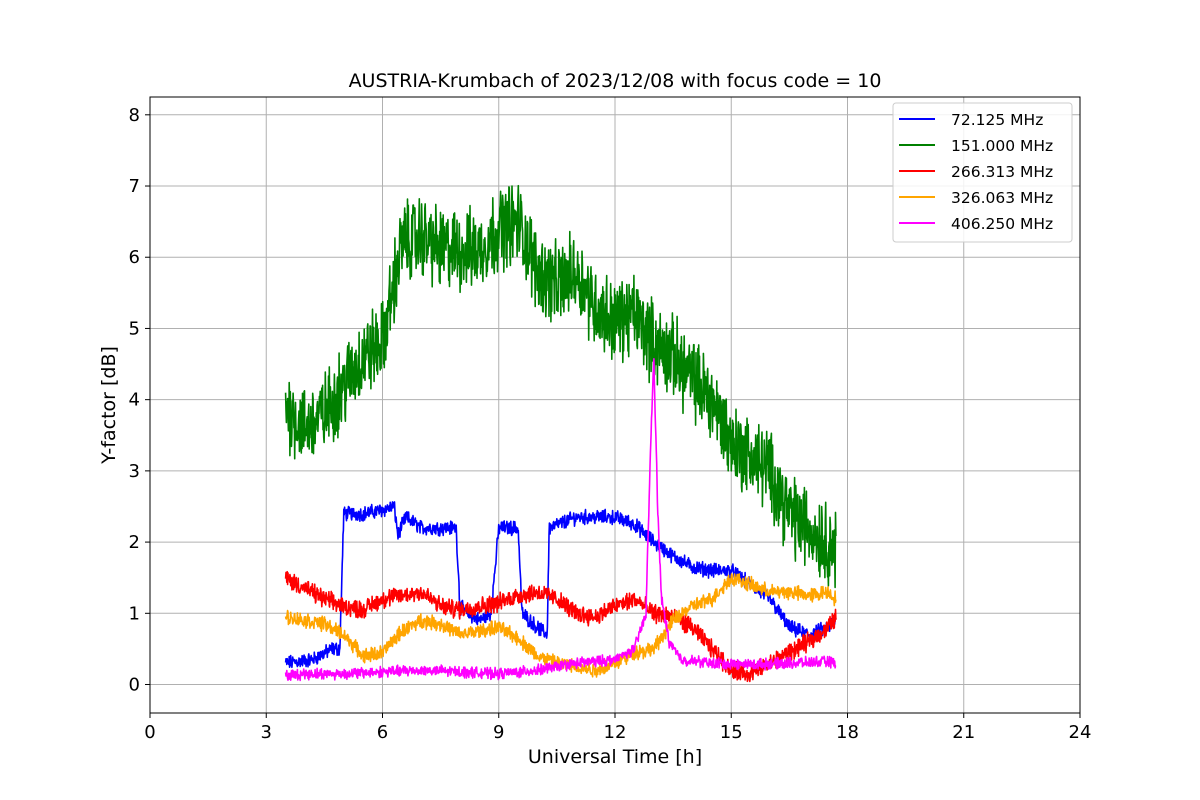 This screenshot has width=1200, height=800. I want to click on y-tick-label: 7, so click(134, 186).